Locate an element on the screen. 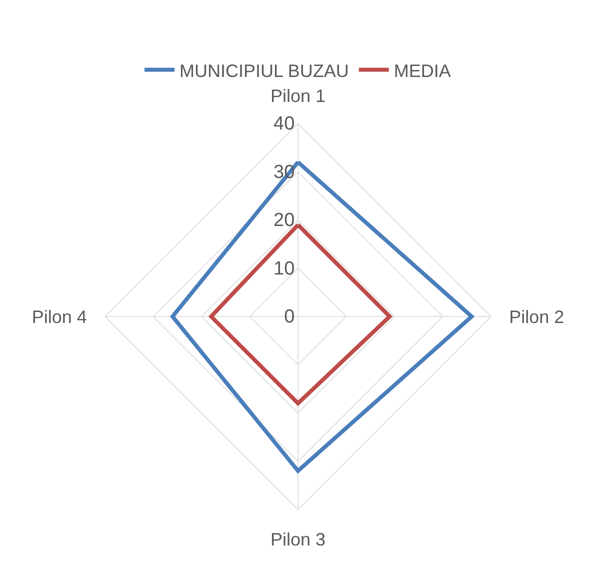 Image resolution: width=596 pixels, height=563 pixels. y-tick-label: 40 is located at coordinates (284, 124).